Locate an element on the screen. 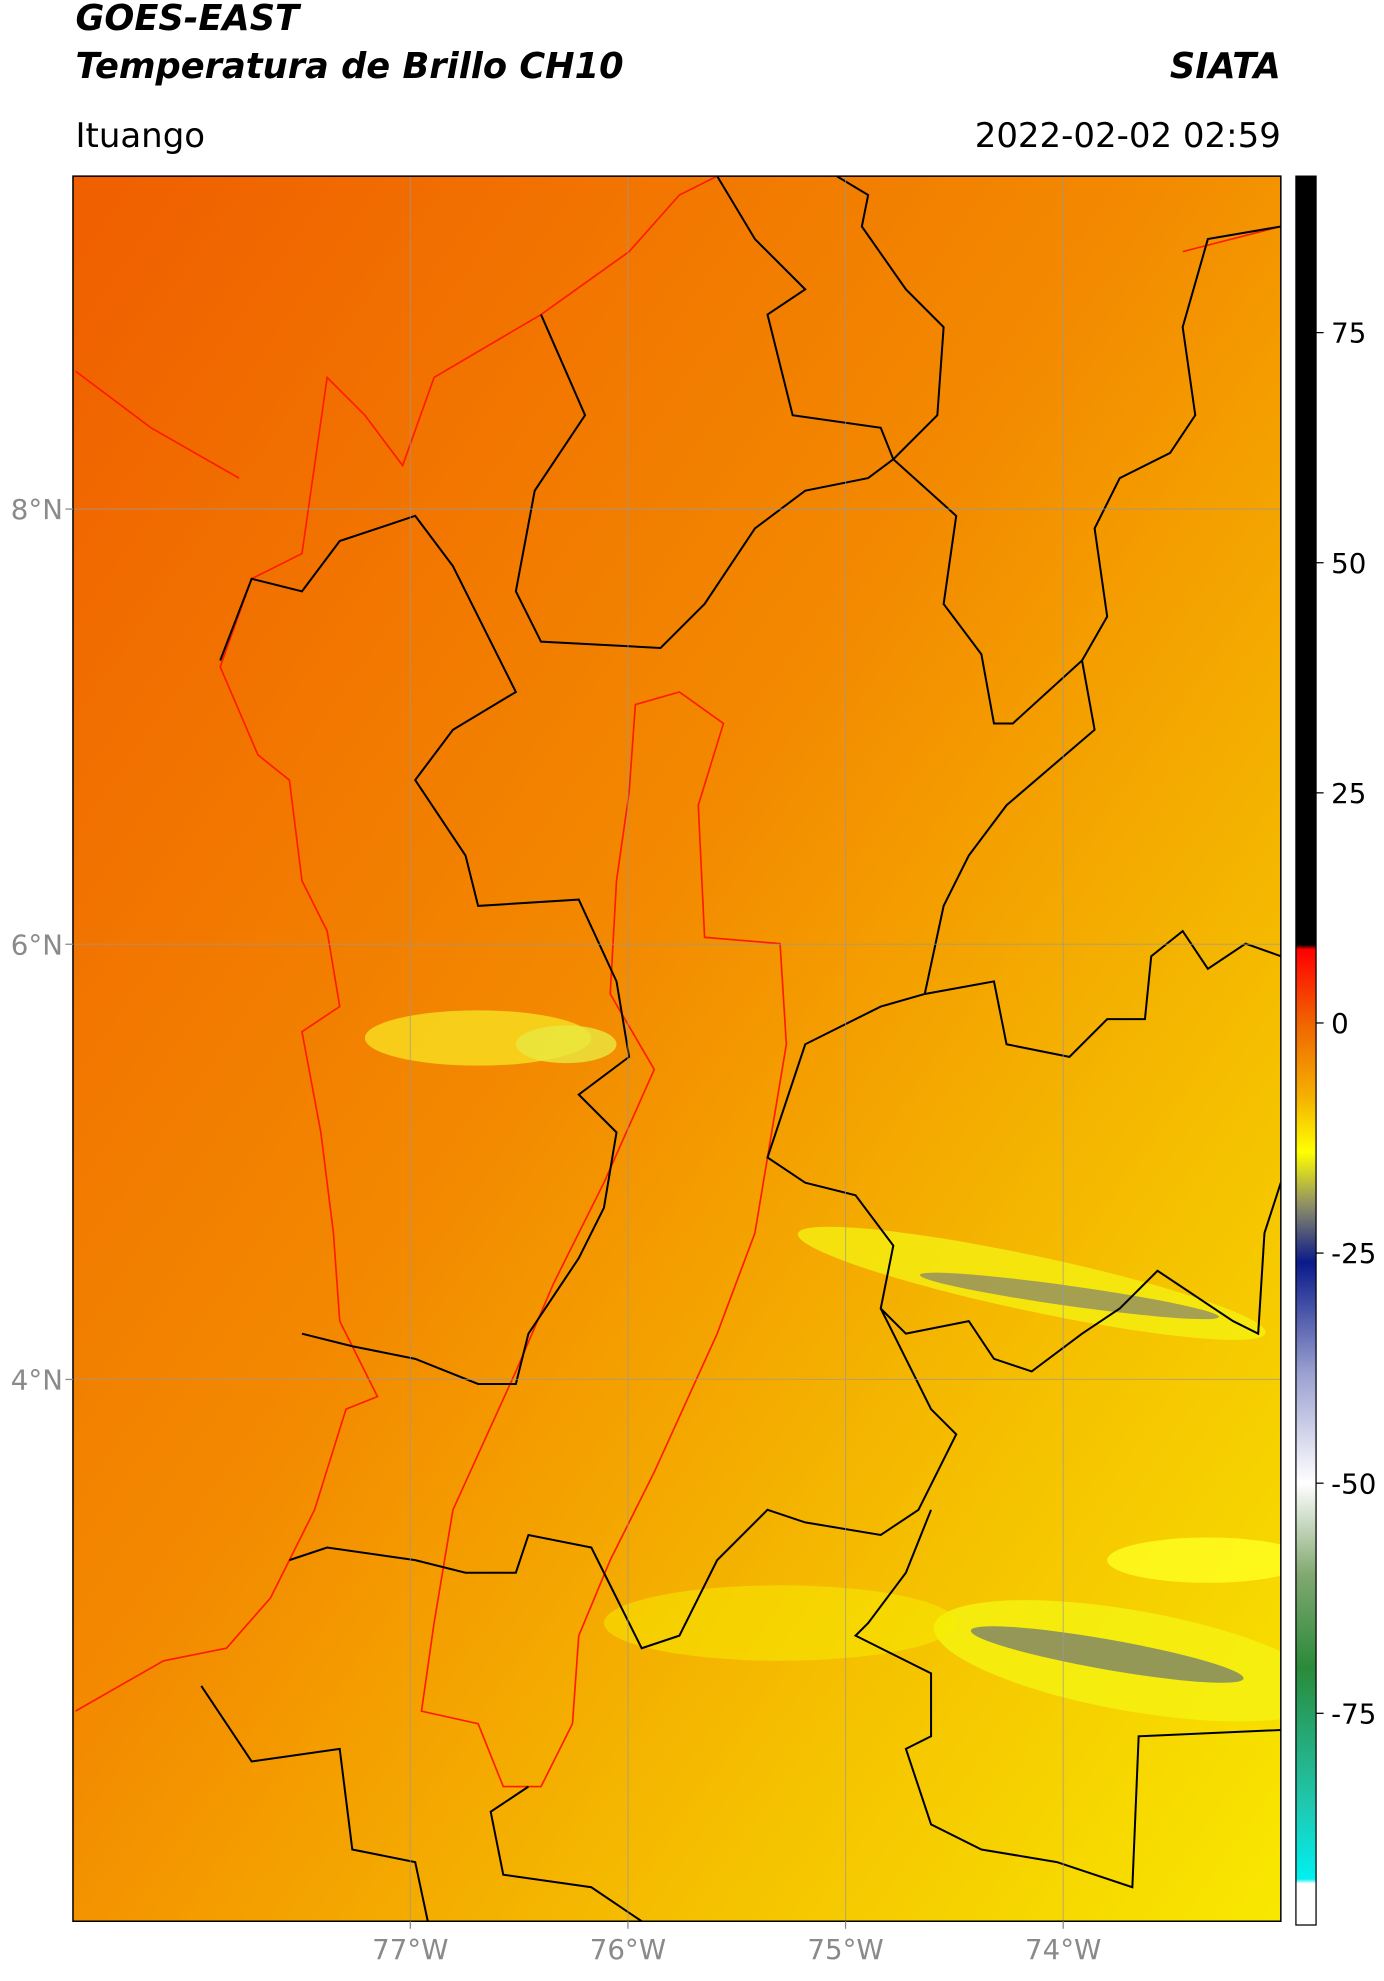 This screenshot has height=1981, width=1384. colorbar-tick-label: 75 is located at coordinates (1348, 333).